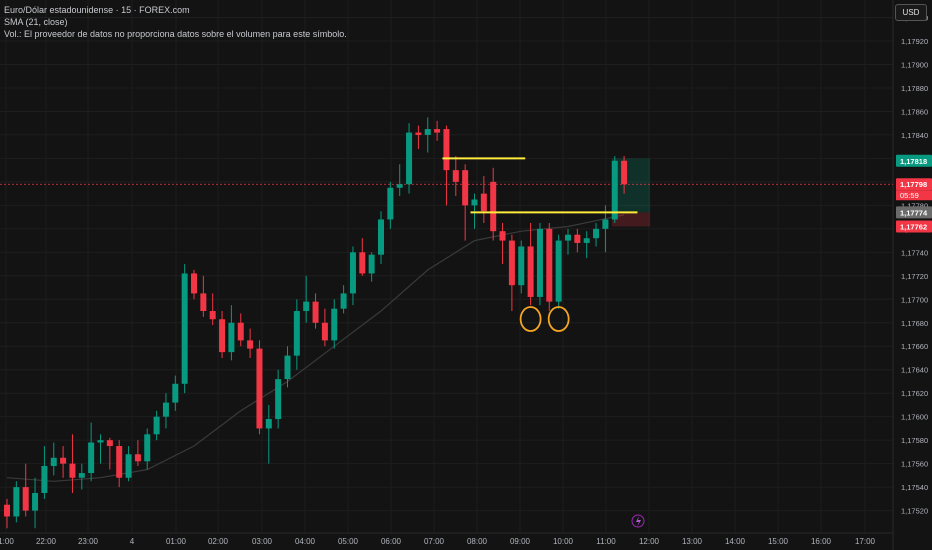 This screenshot has width=932, height=550. I want to click on x-tick-label: 06:00, so click(391, 541).